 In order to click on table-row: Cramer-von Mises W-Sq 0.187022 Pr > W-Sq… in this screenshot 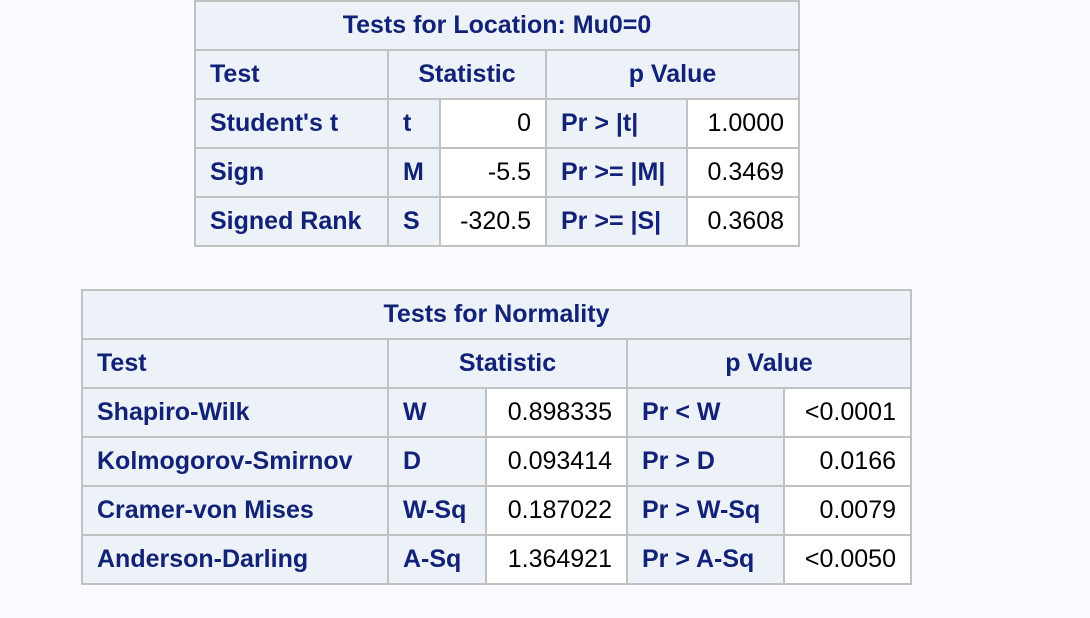, I will do `click(496, 510)`.